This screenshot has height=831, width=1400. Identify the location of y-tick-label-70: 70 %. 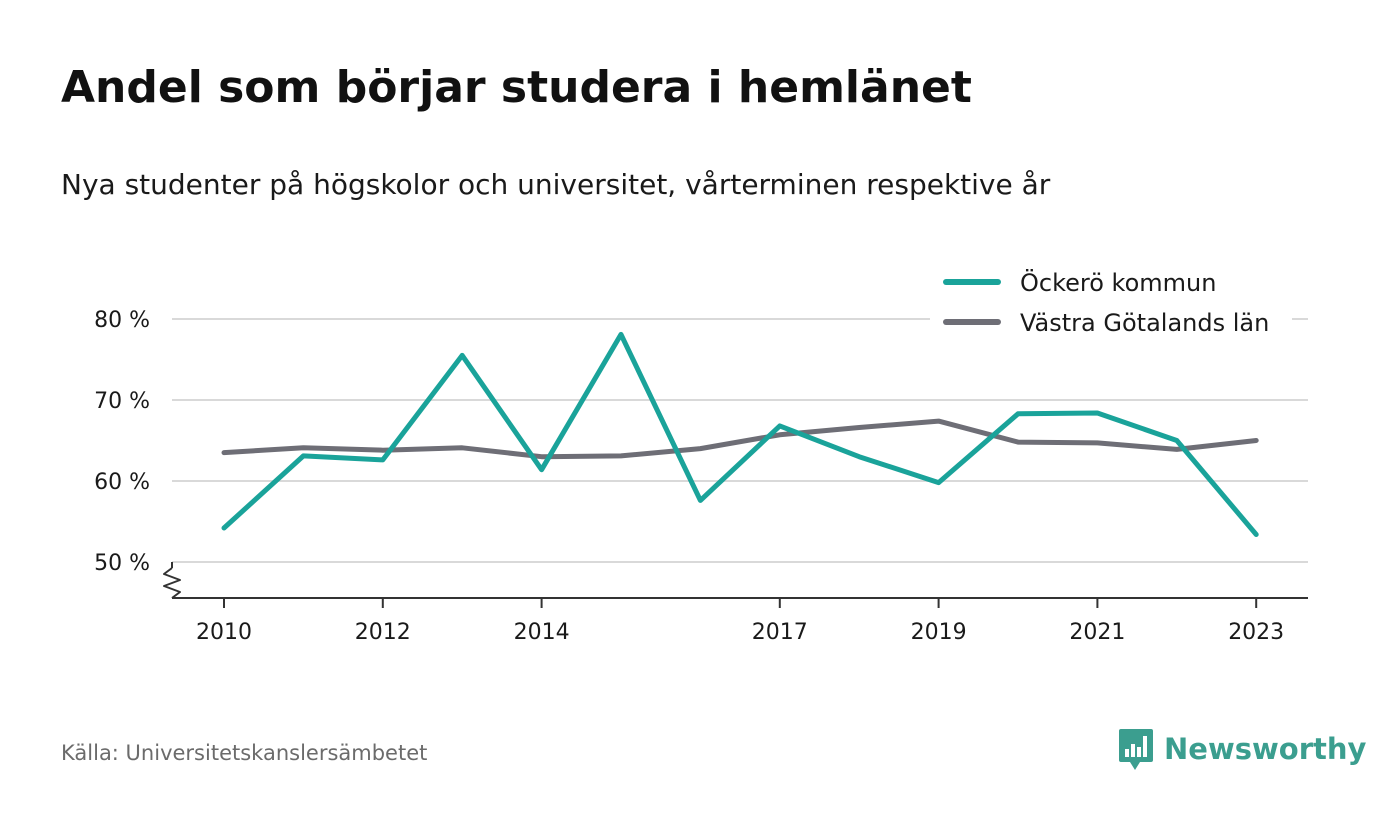
(122, 401).